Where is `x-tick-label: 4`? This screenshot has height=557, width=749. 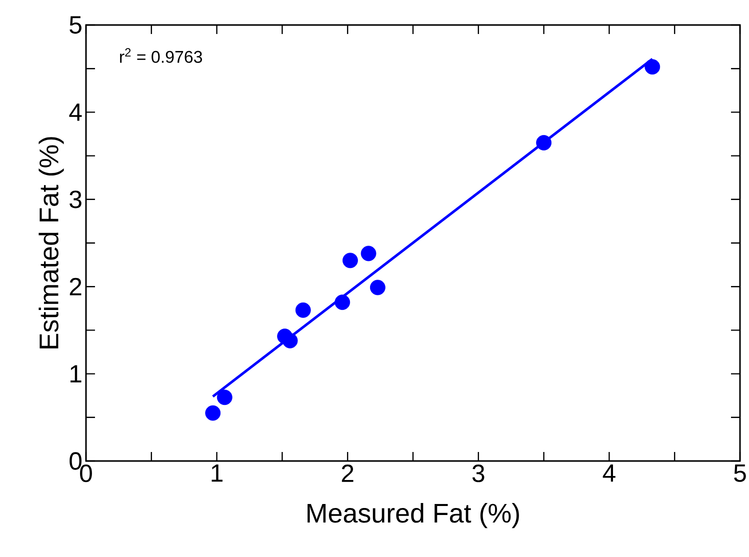 x-tick-label: 4 is located at coordinates (609, 473).